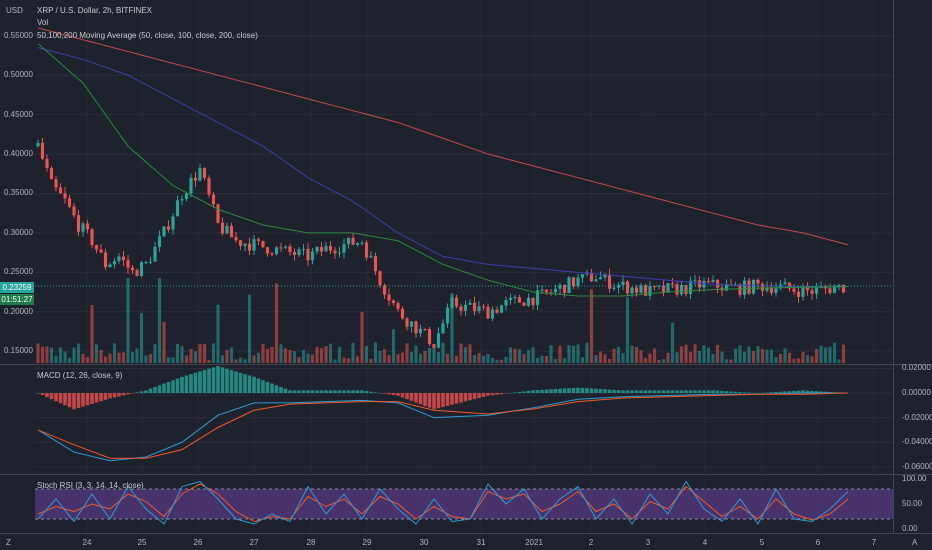  Describe the element at coordinates (18, 35) in the screenshot. I see `price-tick-label: 0.55000` at that location.